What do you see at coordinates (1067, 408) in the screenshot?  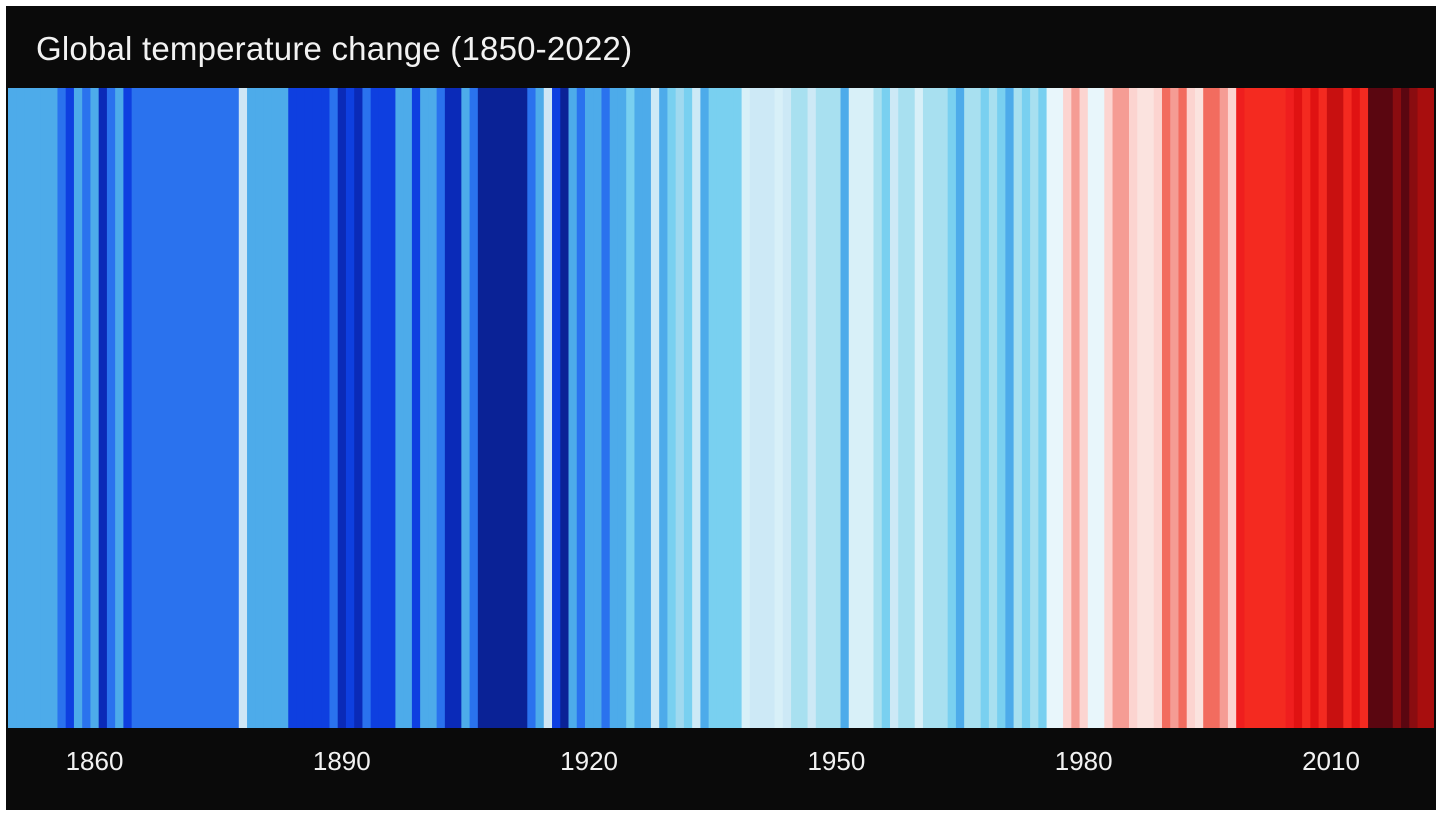 I see `stripe-1978` at bounding box center [1067, 408].